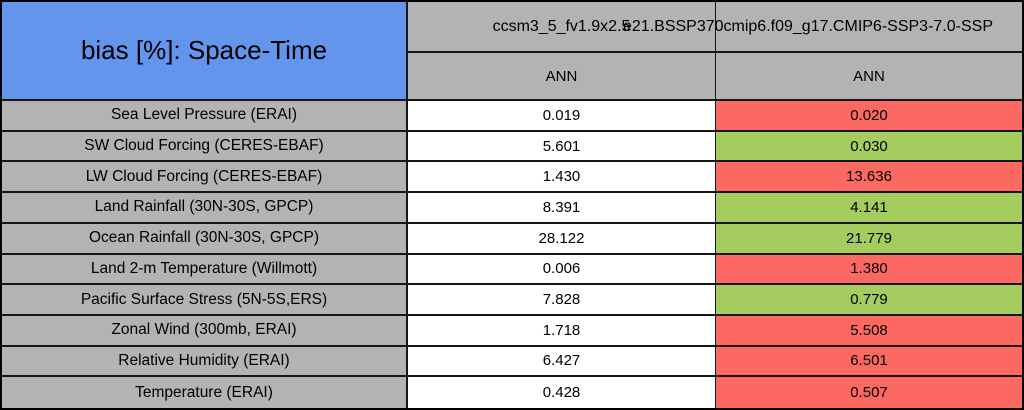 Image resolution: width=1024 pixels, height=410 pixels. Describe the element at coordinates (205, 178) in the screenshot. I see `row-label: LW Cloud Forcing (CERES-EBAF)` at that location.